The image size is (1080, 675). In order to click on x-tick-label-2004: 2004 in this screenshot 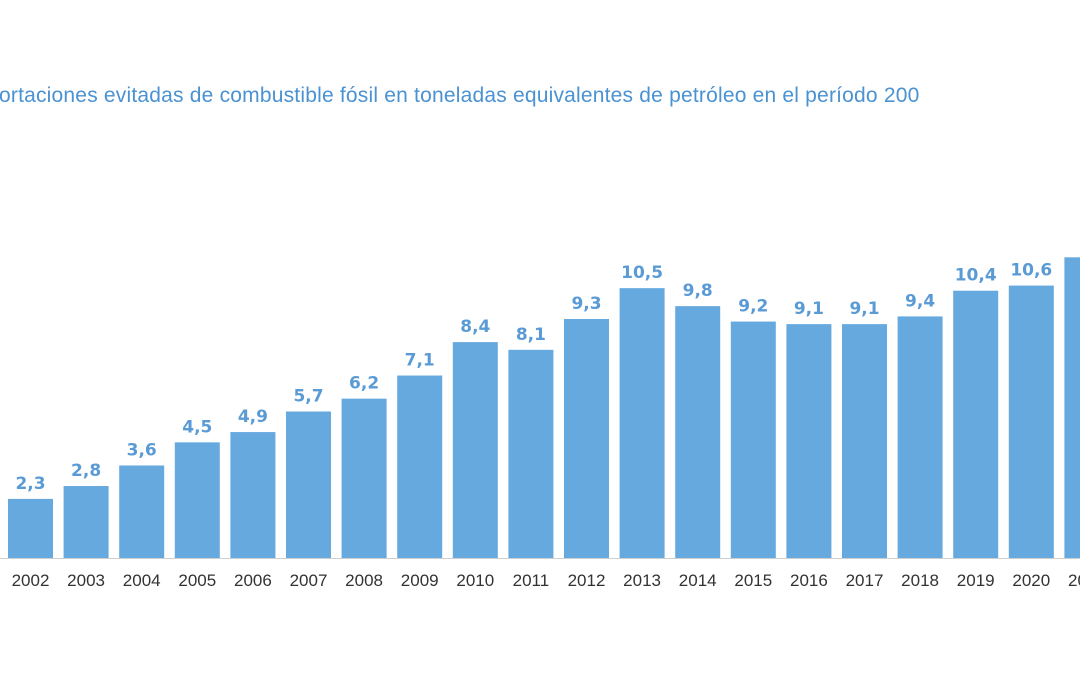, I will do `click(142, 580)`.